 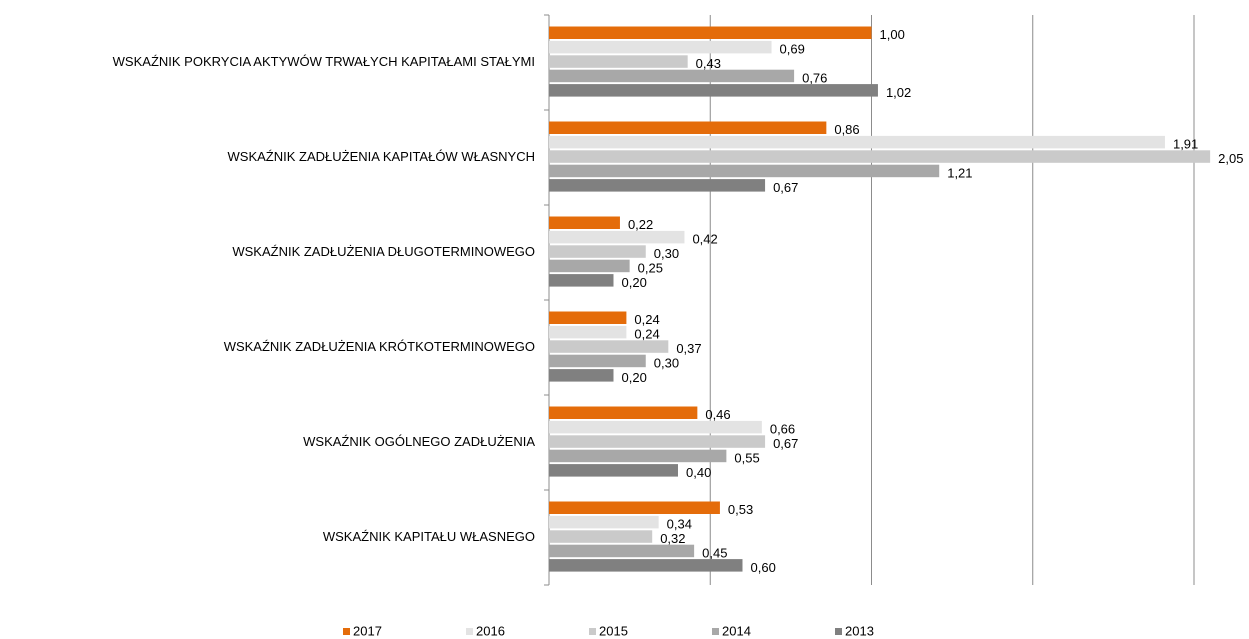 I want to click on value-label: 0,43, so click(x=708, y=63).